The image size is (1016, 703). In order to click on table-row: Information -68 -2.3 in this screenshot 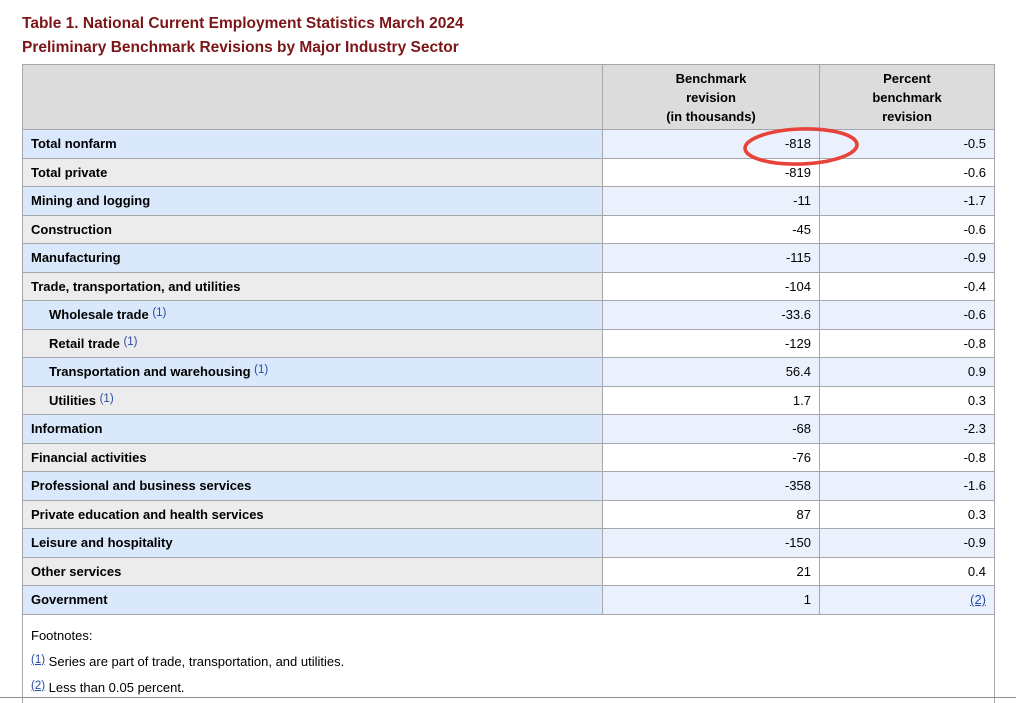, I will do `click(508, 429)`.